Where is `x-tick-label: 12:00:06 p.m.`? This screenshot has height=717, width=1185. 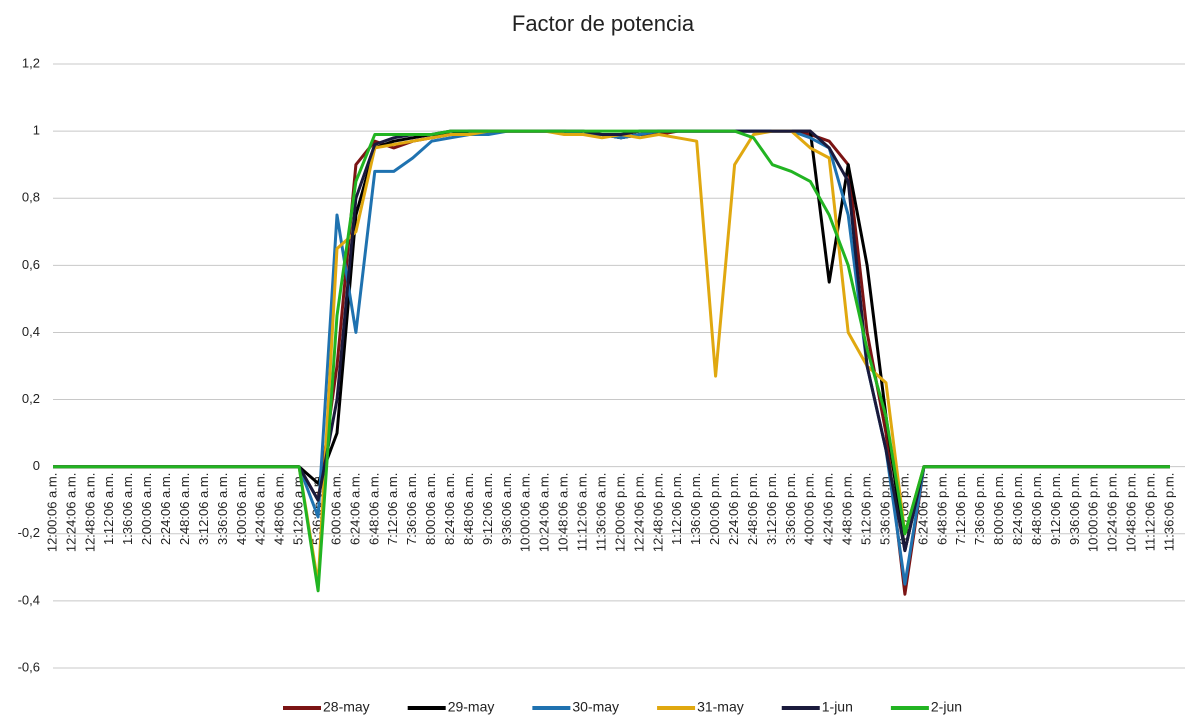
x-tick-label: 12:00:06 p.m. is located at coordinates (619, 512).